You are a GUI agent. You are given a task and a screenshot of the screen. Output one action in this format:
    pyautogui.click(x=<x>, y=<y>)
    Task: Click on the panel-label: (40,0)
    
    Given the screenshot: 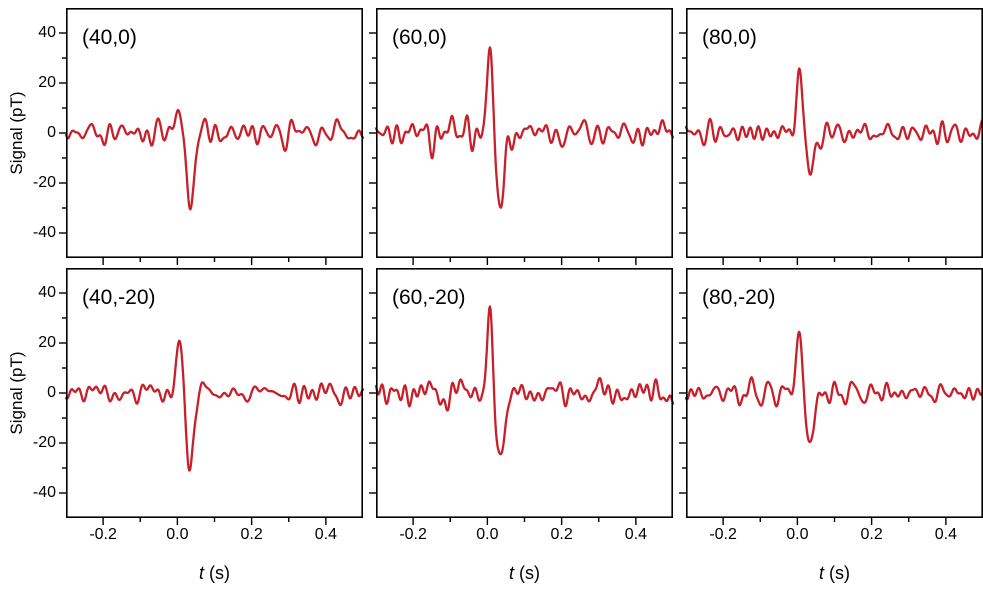 What is the action you would take?
    pyautogui.click(x=109, y=37)
    